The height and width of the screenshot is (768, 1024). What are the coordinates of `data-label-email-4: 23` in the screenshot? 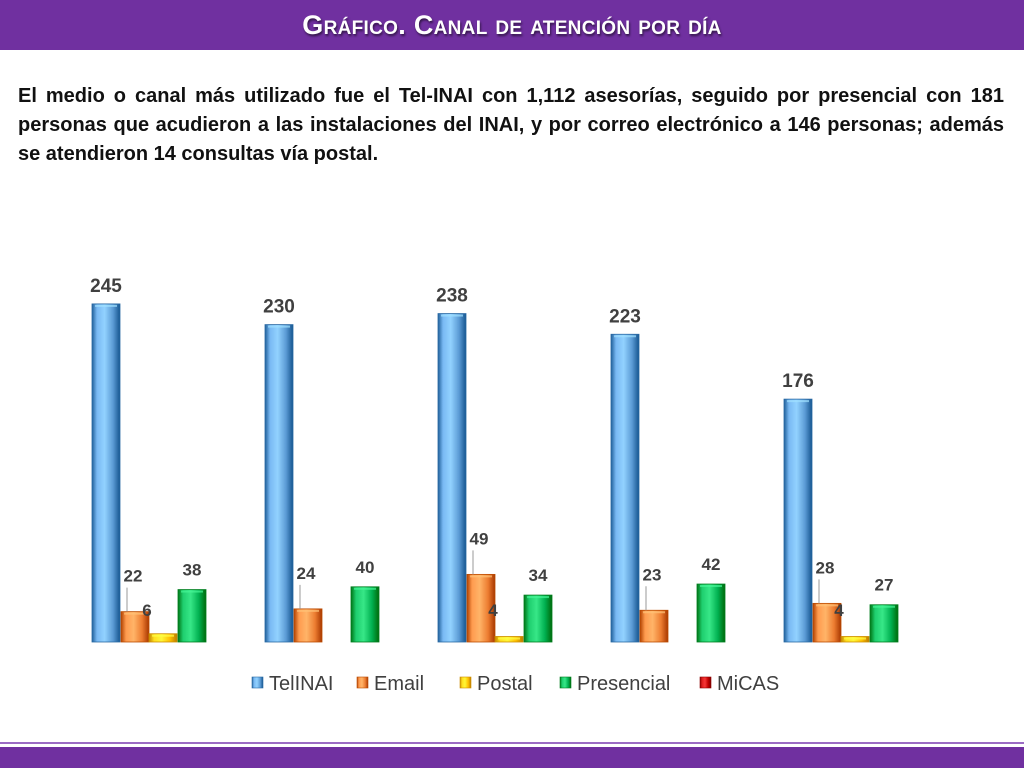 It's located at (652, 574).